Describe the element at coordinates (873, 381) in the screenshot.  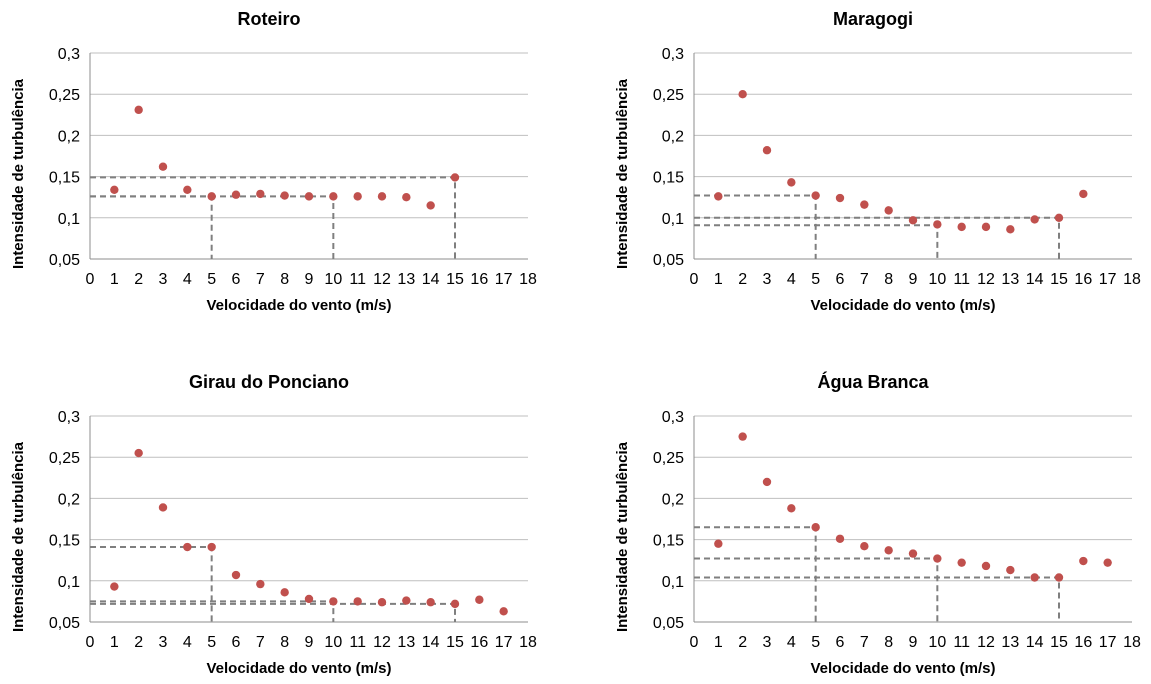
I see `chart-title: Água Branca` at that location.